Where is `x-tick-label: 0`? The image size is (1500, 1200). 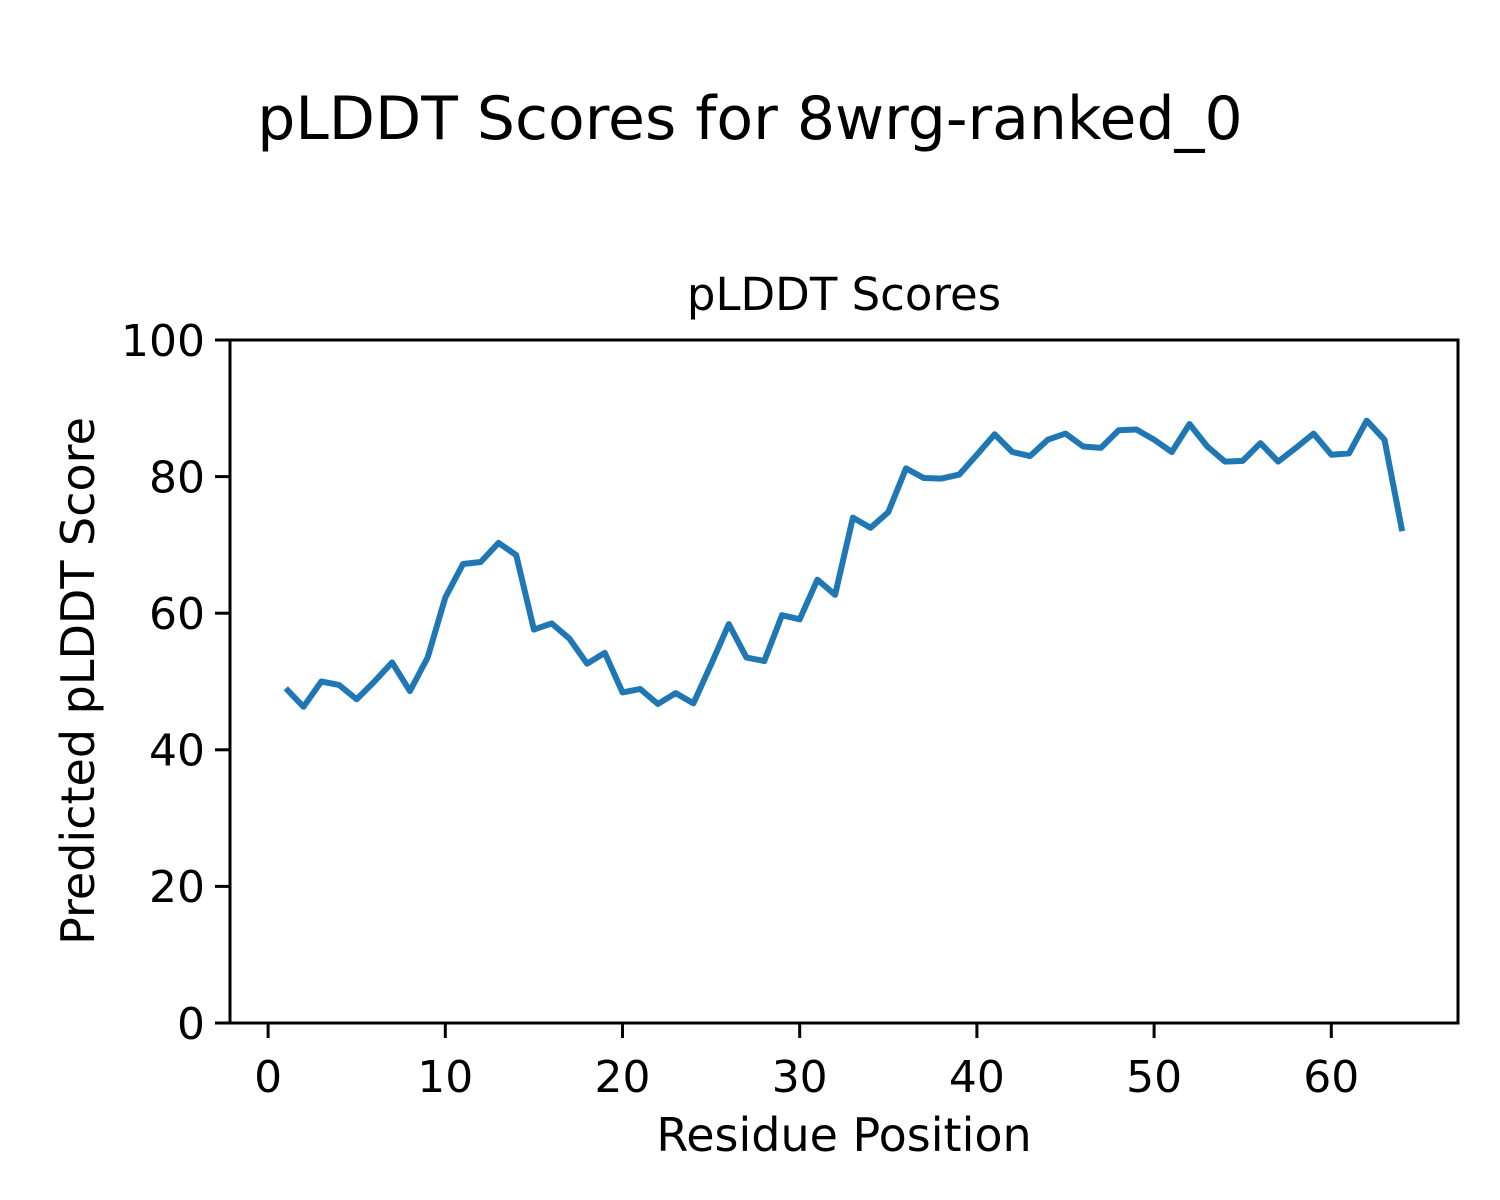 x-tick-label: 0 is located at coordinates (268, 1077).